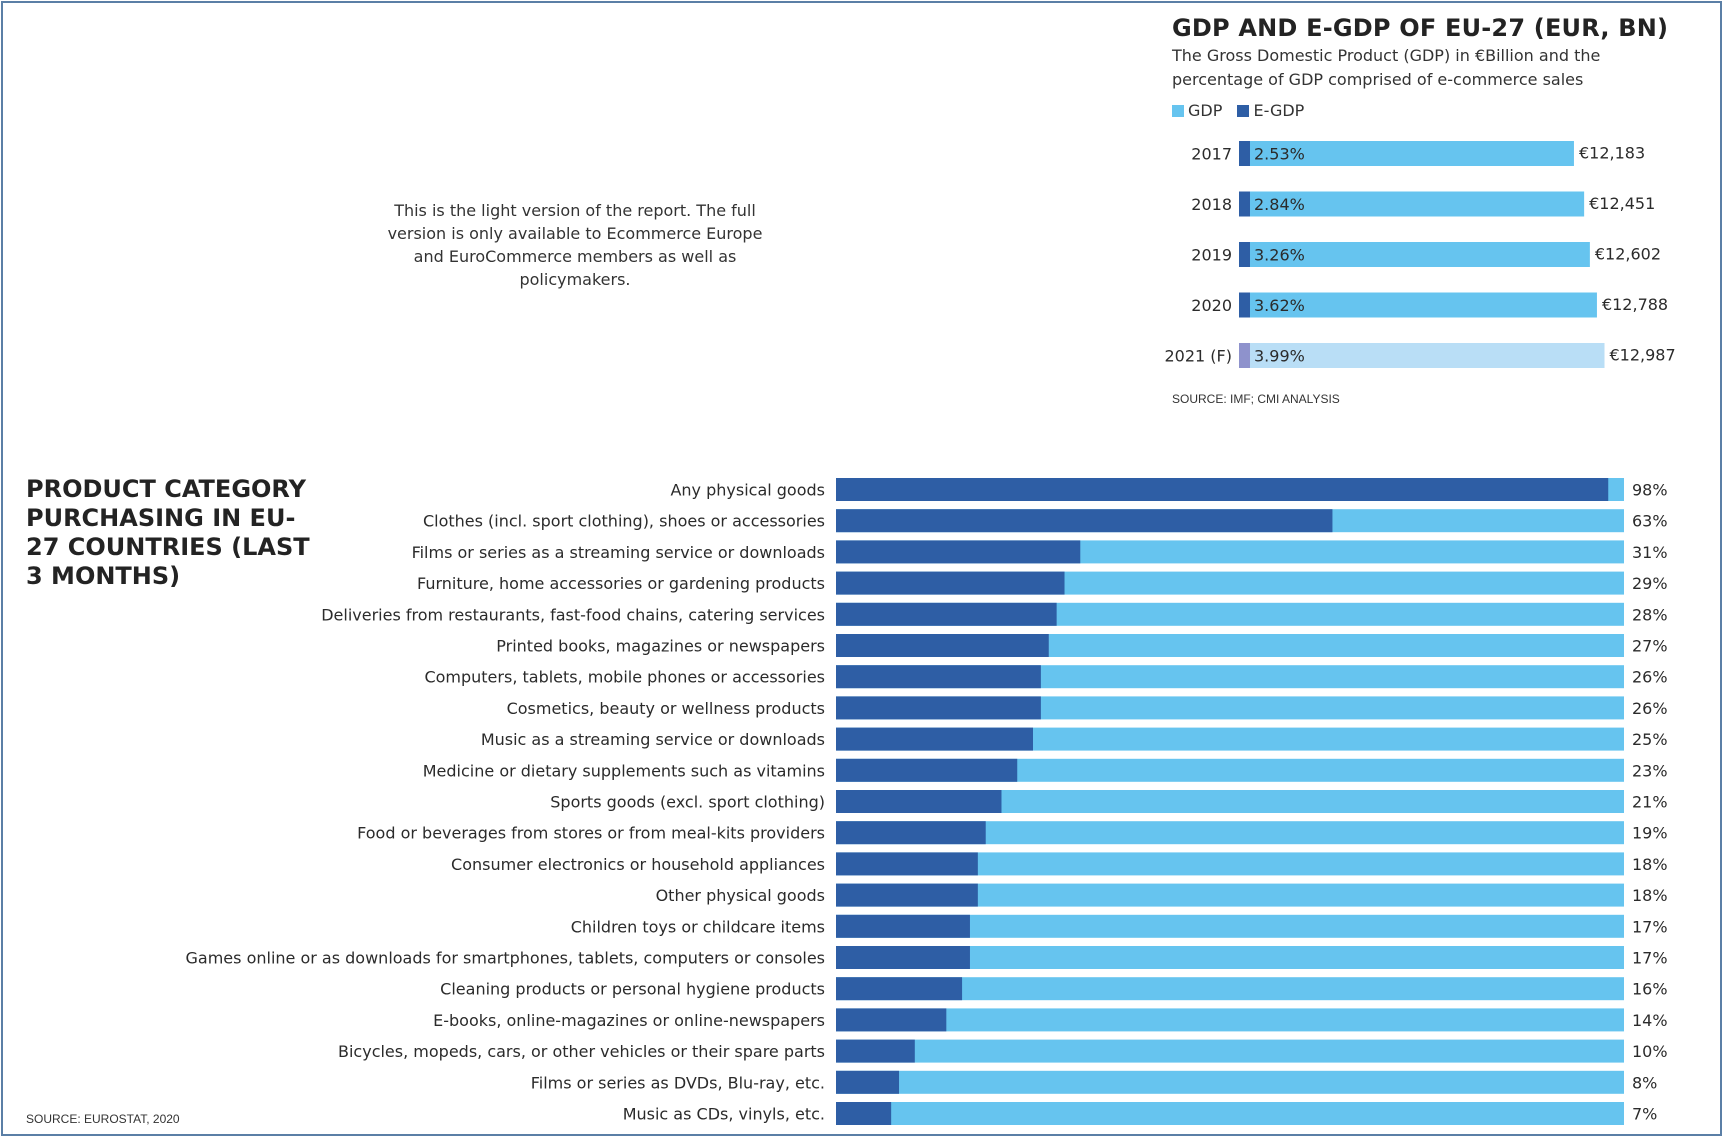  Describe the element at coordinates (1650, 833) in the screenshot. I see `category-value-label: 19%` at that location.